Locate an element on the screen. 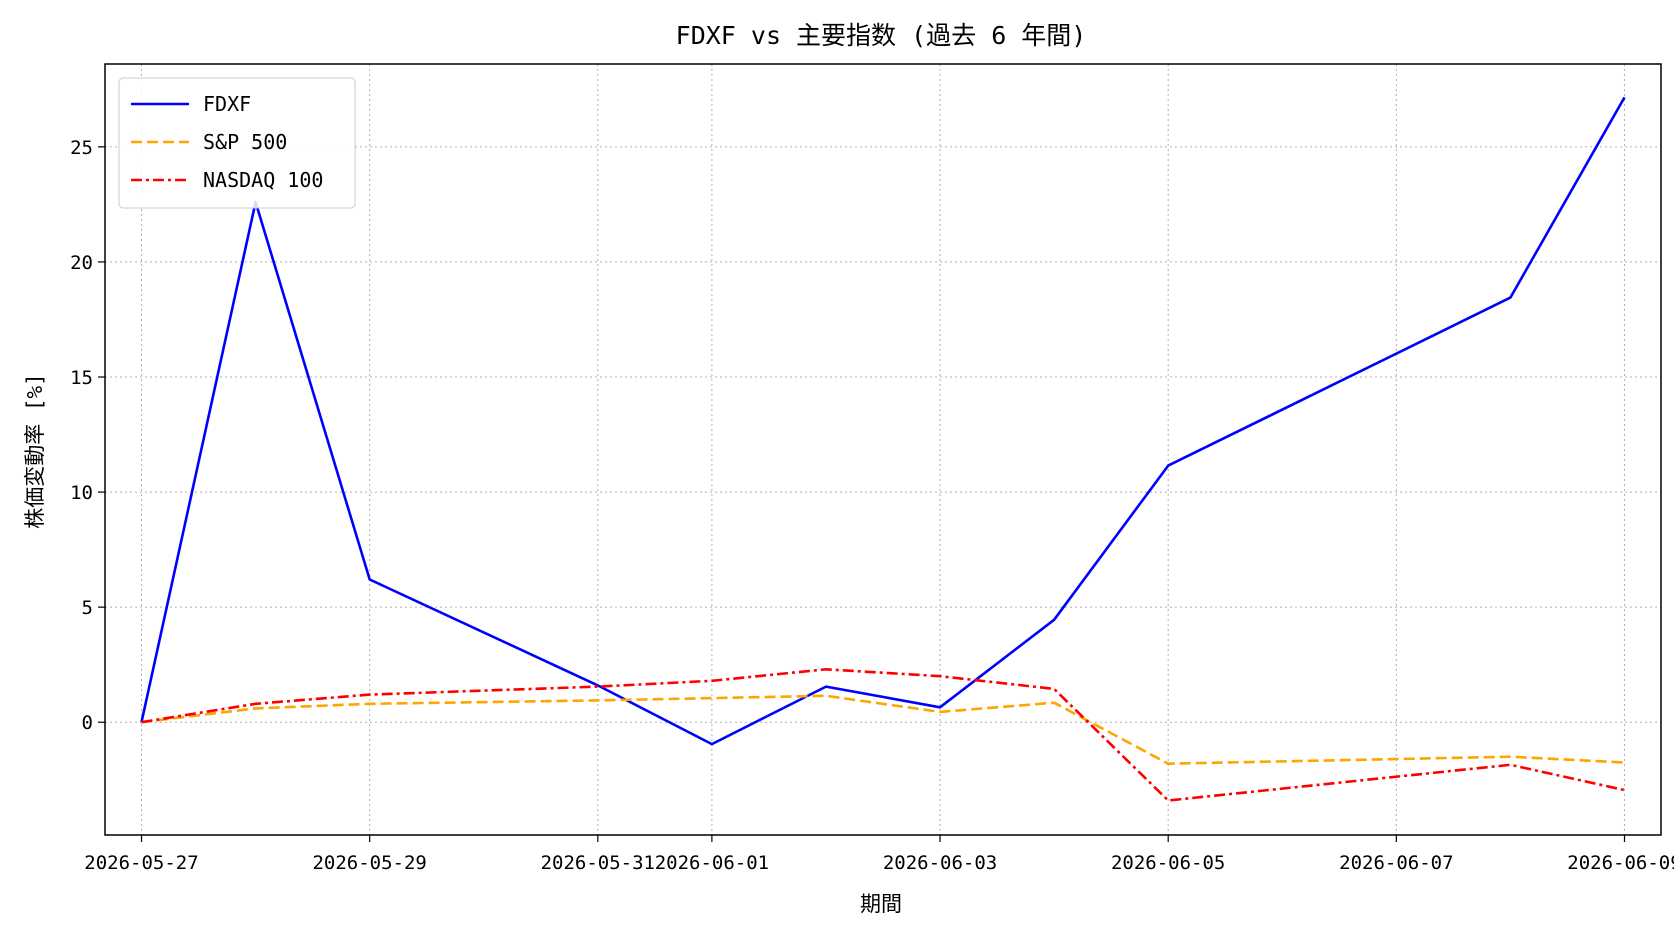 The height and width of the screenshot is (932, 1674). x-tick-label: 2026-06-07 is located at coordinates (1396, 863).